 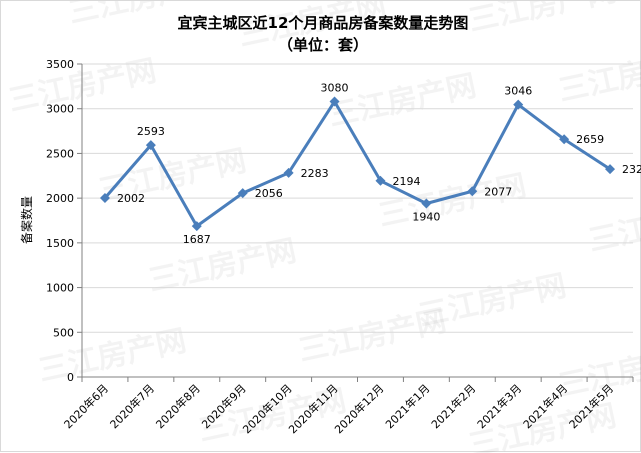 What do you see at coordinates (151, 131) in the screenshot?
I see `data-label: 2593` at bounding box center [151, 131].